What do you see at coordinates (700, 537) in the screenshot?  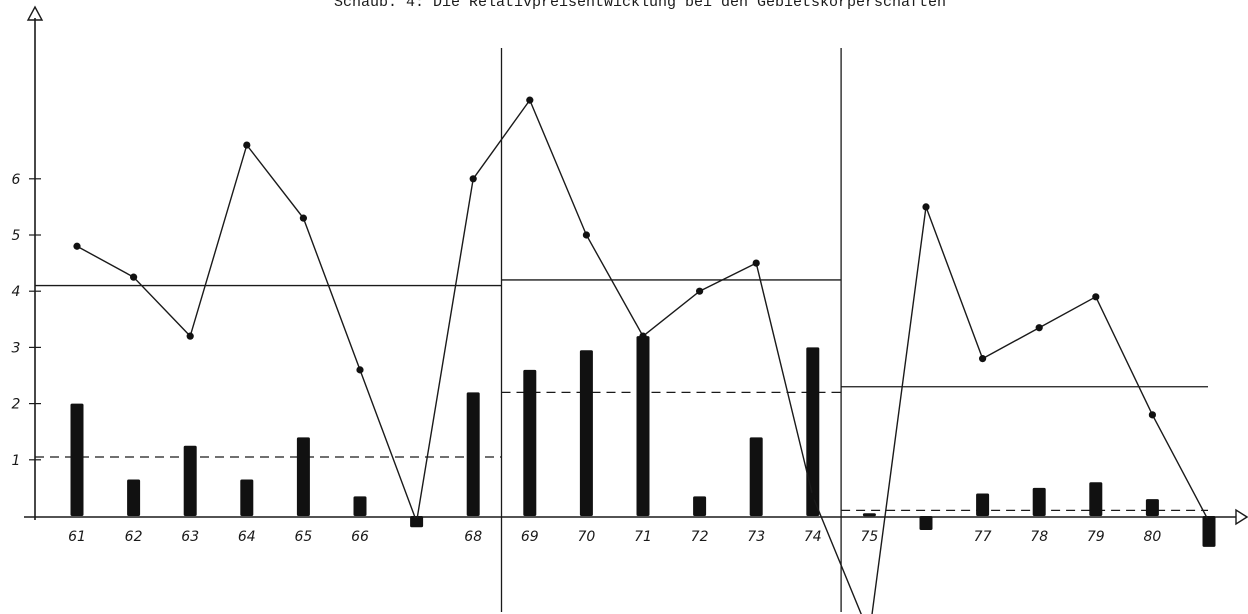 I see `x-tick-label: 72` at bounding box center [700, 537].